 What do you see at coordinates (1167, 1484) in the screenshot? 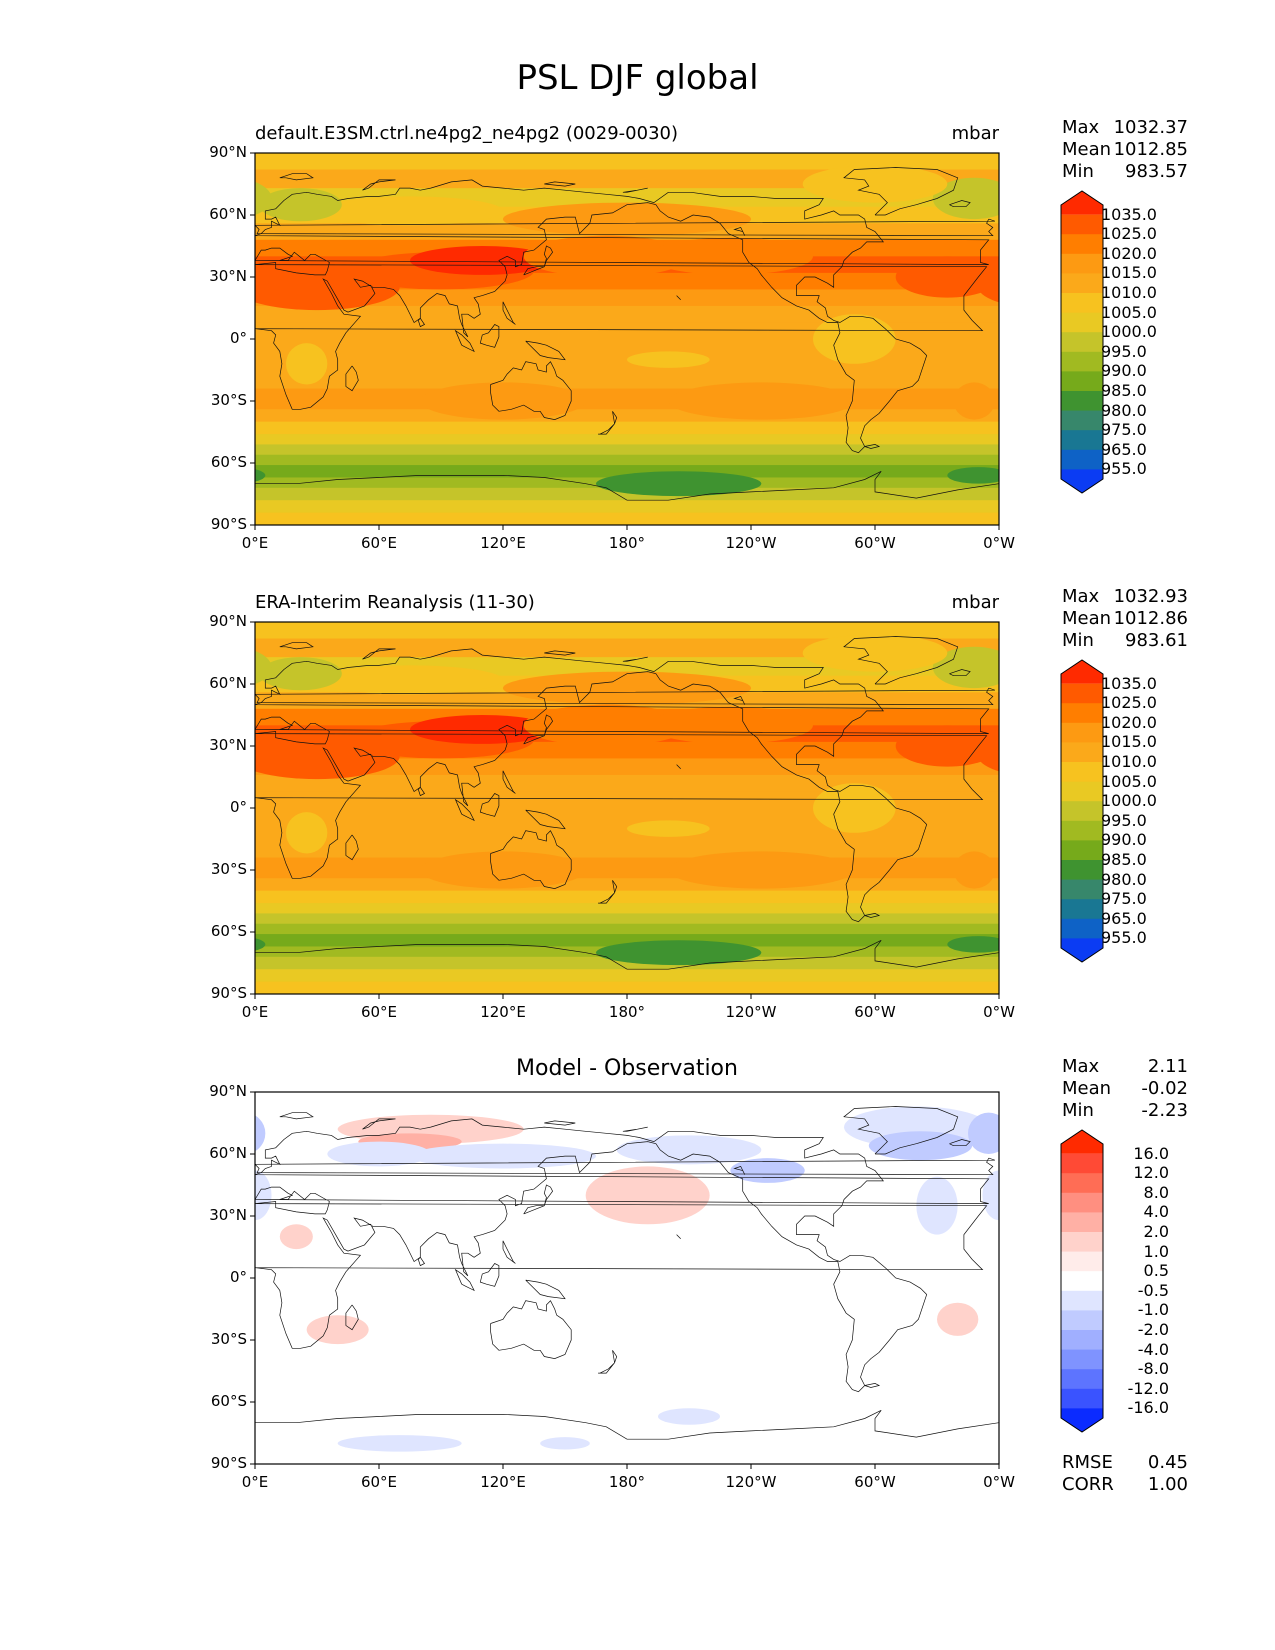
I see `stat-value: 1.00` at bounding box center [1167, 1484].